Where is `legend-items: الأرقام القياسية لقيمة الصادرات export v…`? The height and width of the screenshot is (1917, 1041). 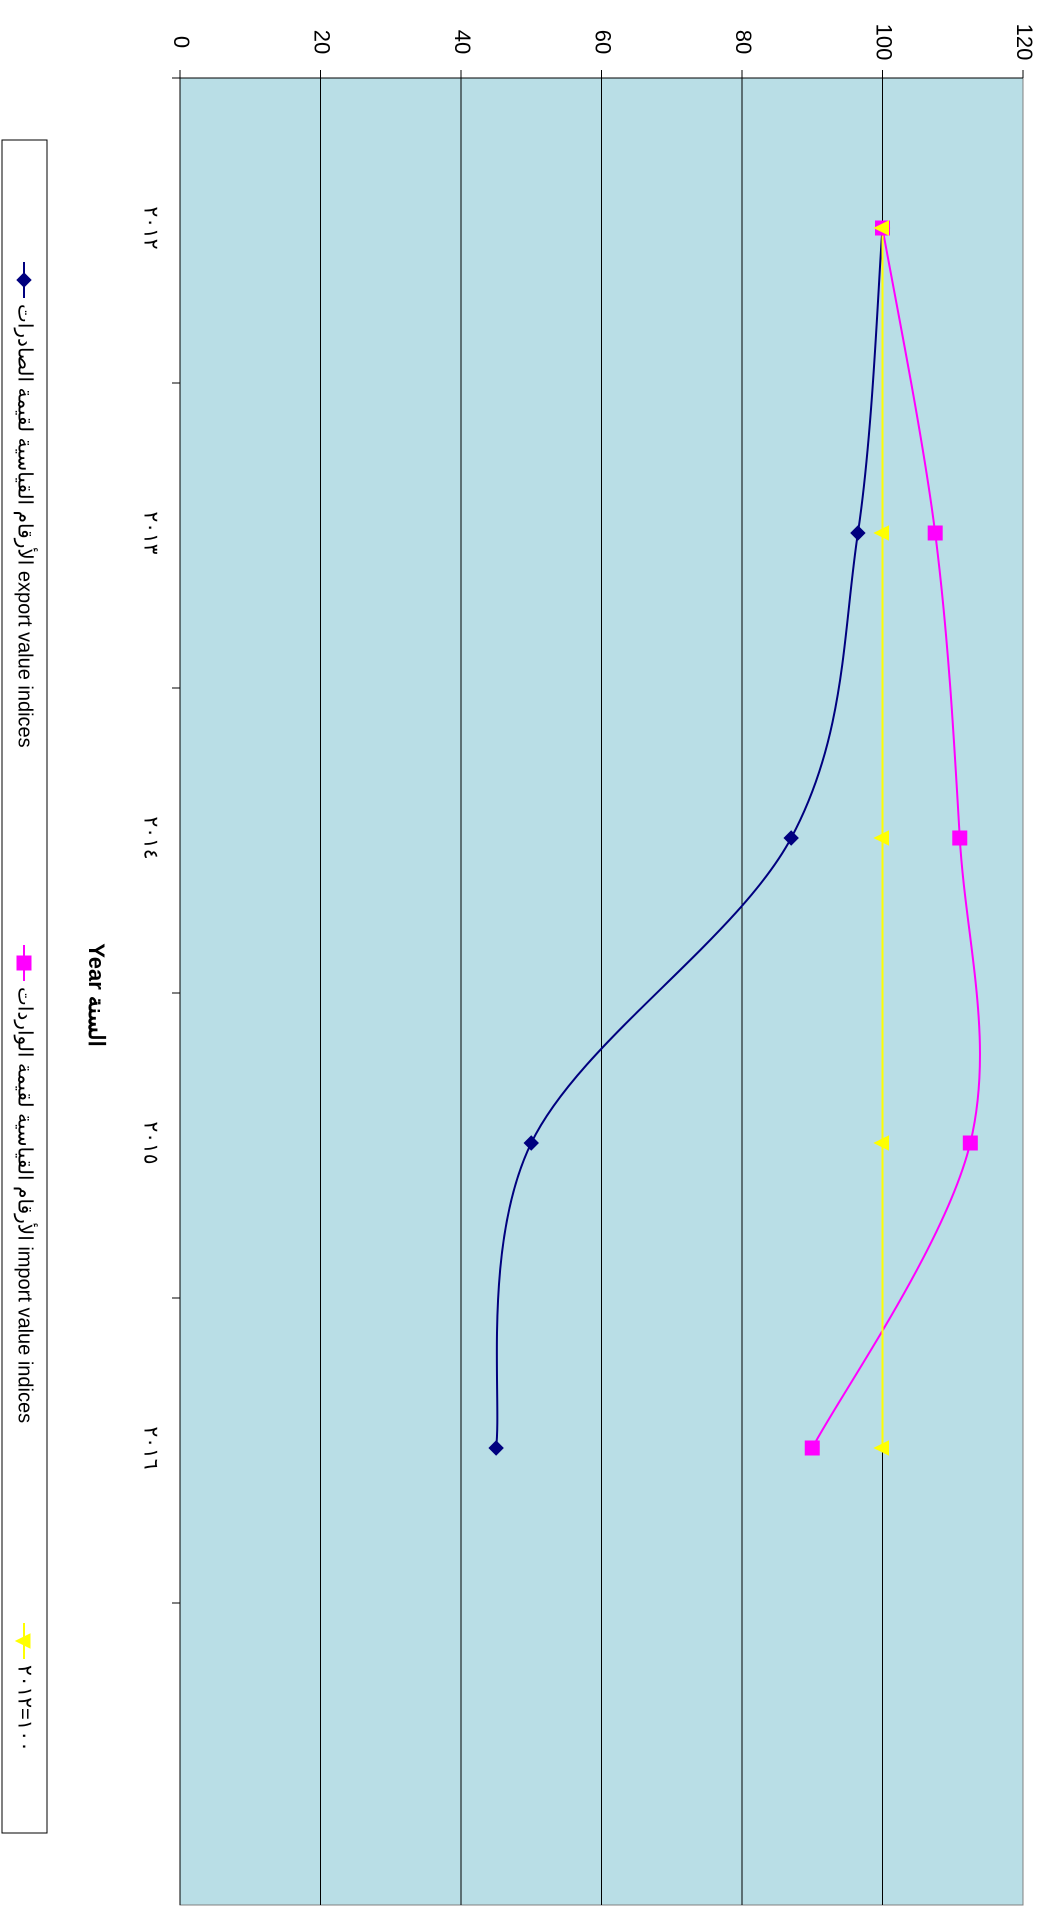 legend-items: الأرقام القياسية لقيمة الصادرات export v… is located at coordinates (26, 1007).